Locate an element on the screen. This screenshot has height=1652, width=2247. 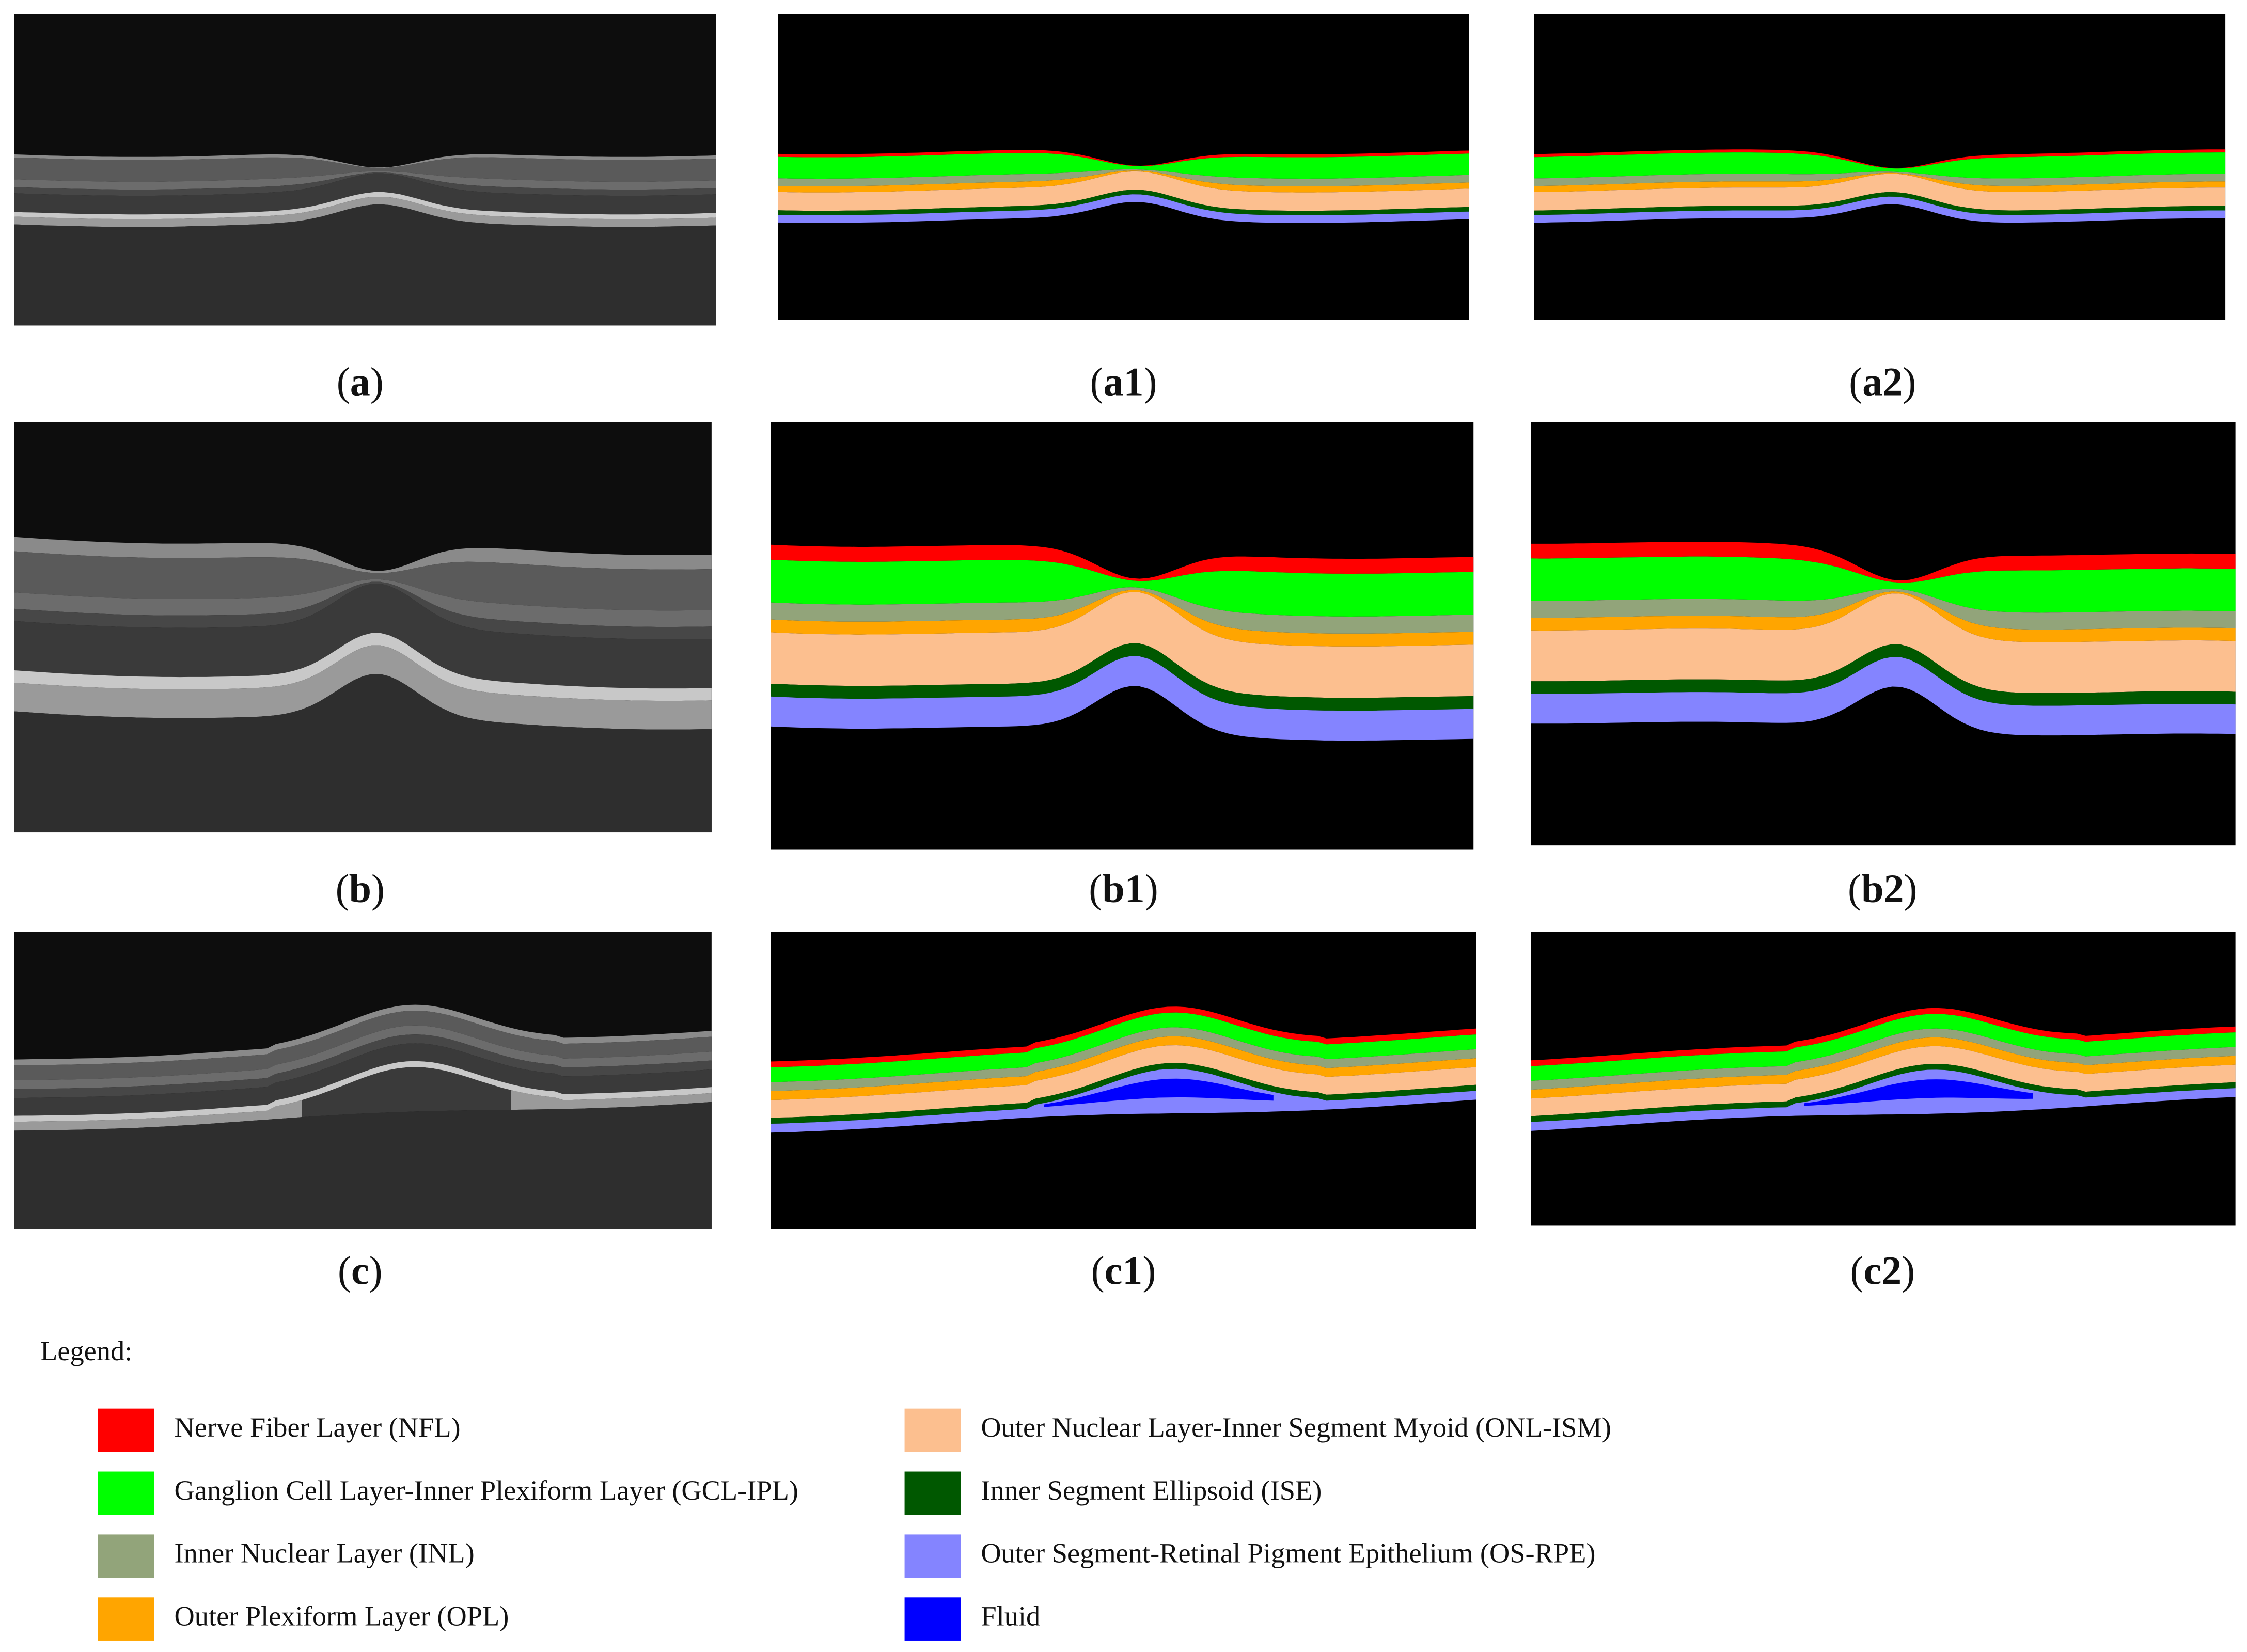
caption-label: b1 is located at coordinates (1123, 888).